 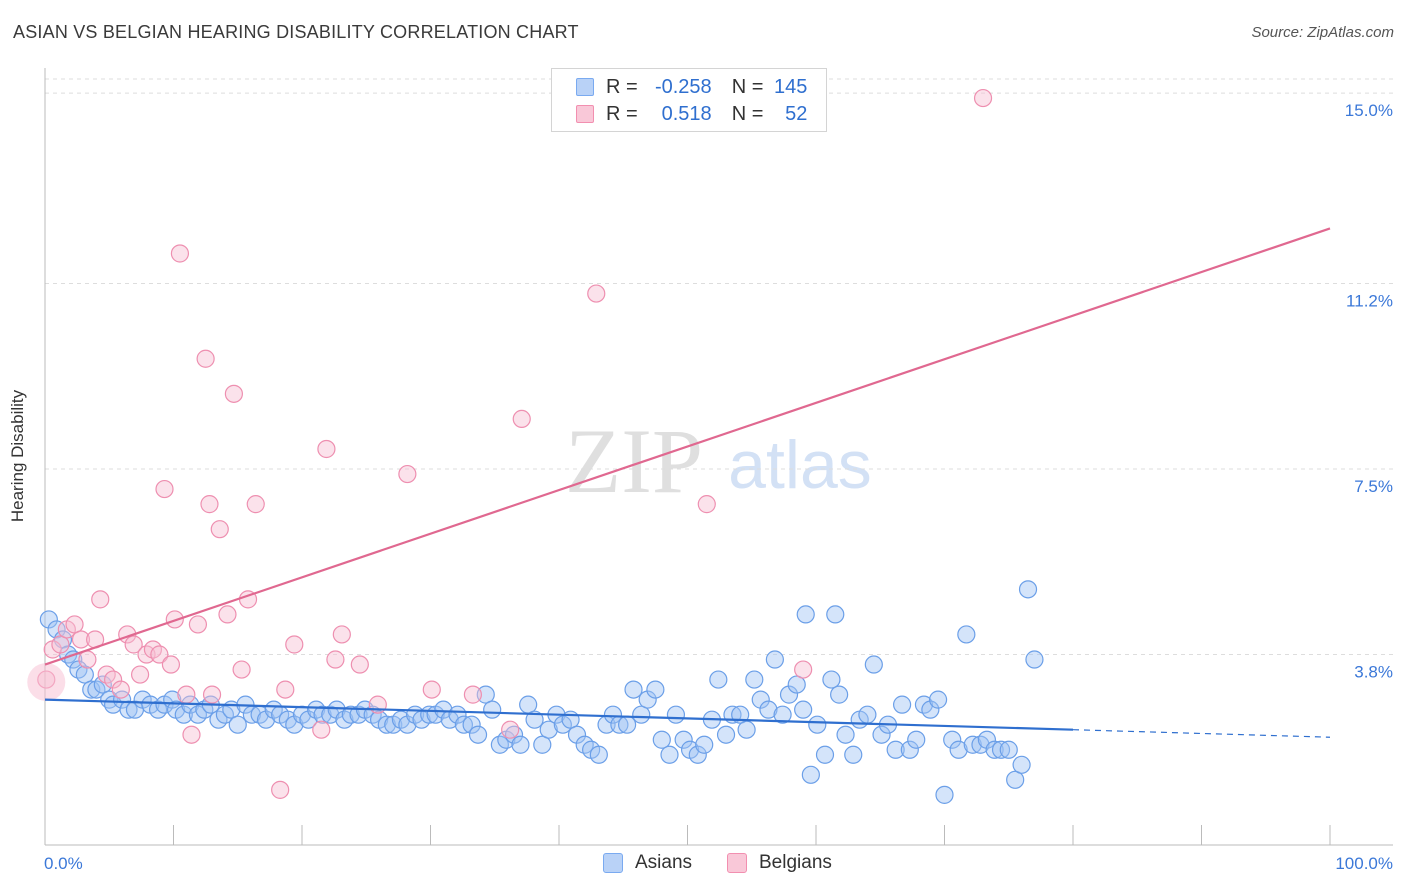 What do you see at coordinates (747, 113) in the screenshot?
I see `n-label: N =` at bounding box center [747, 113].